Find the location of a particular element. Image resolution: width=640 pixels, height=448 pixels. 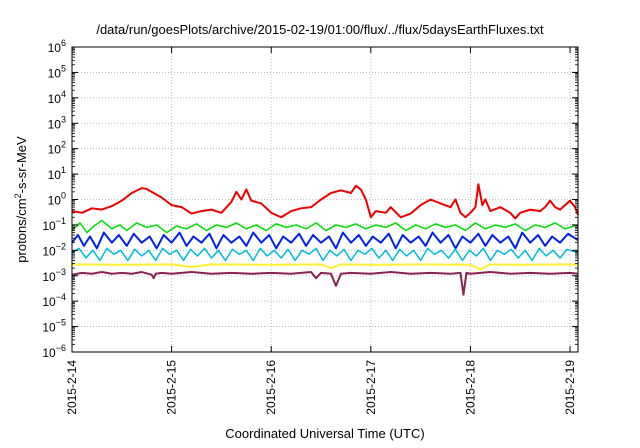

x-tick-label: 2015-2-18 is located at coordinates (470, 387).